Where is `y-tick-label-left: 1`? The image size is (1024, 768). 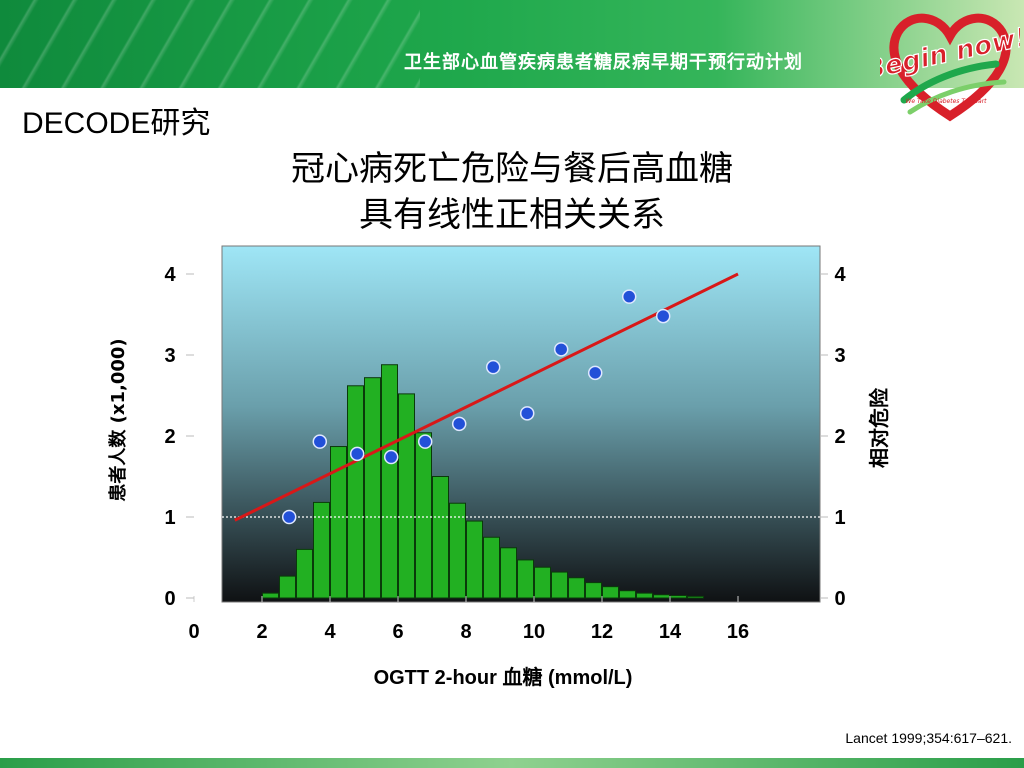
y-tick-label-left: 1 is located at coordinates (169, 518).